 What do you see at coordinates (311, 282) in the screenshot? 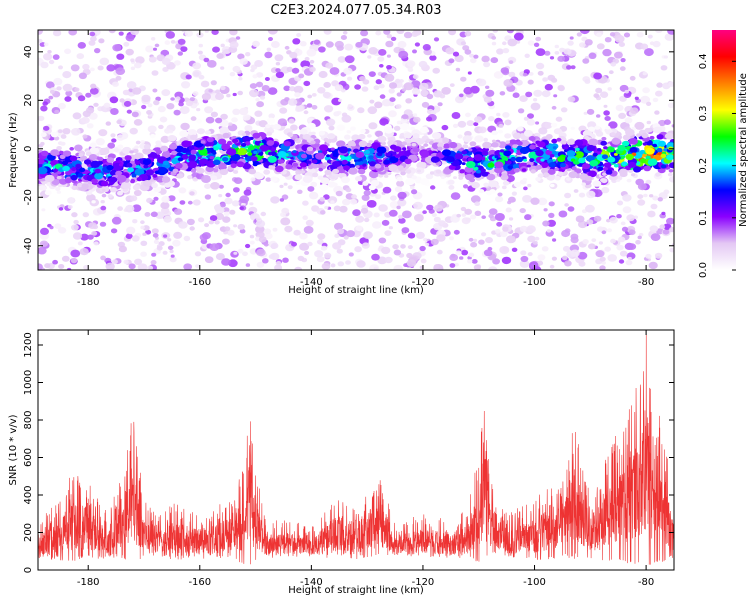
I see `heatmap-x-tick-label: -140` at bounding box center [311, 282].